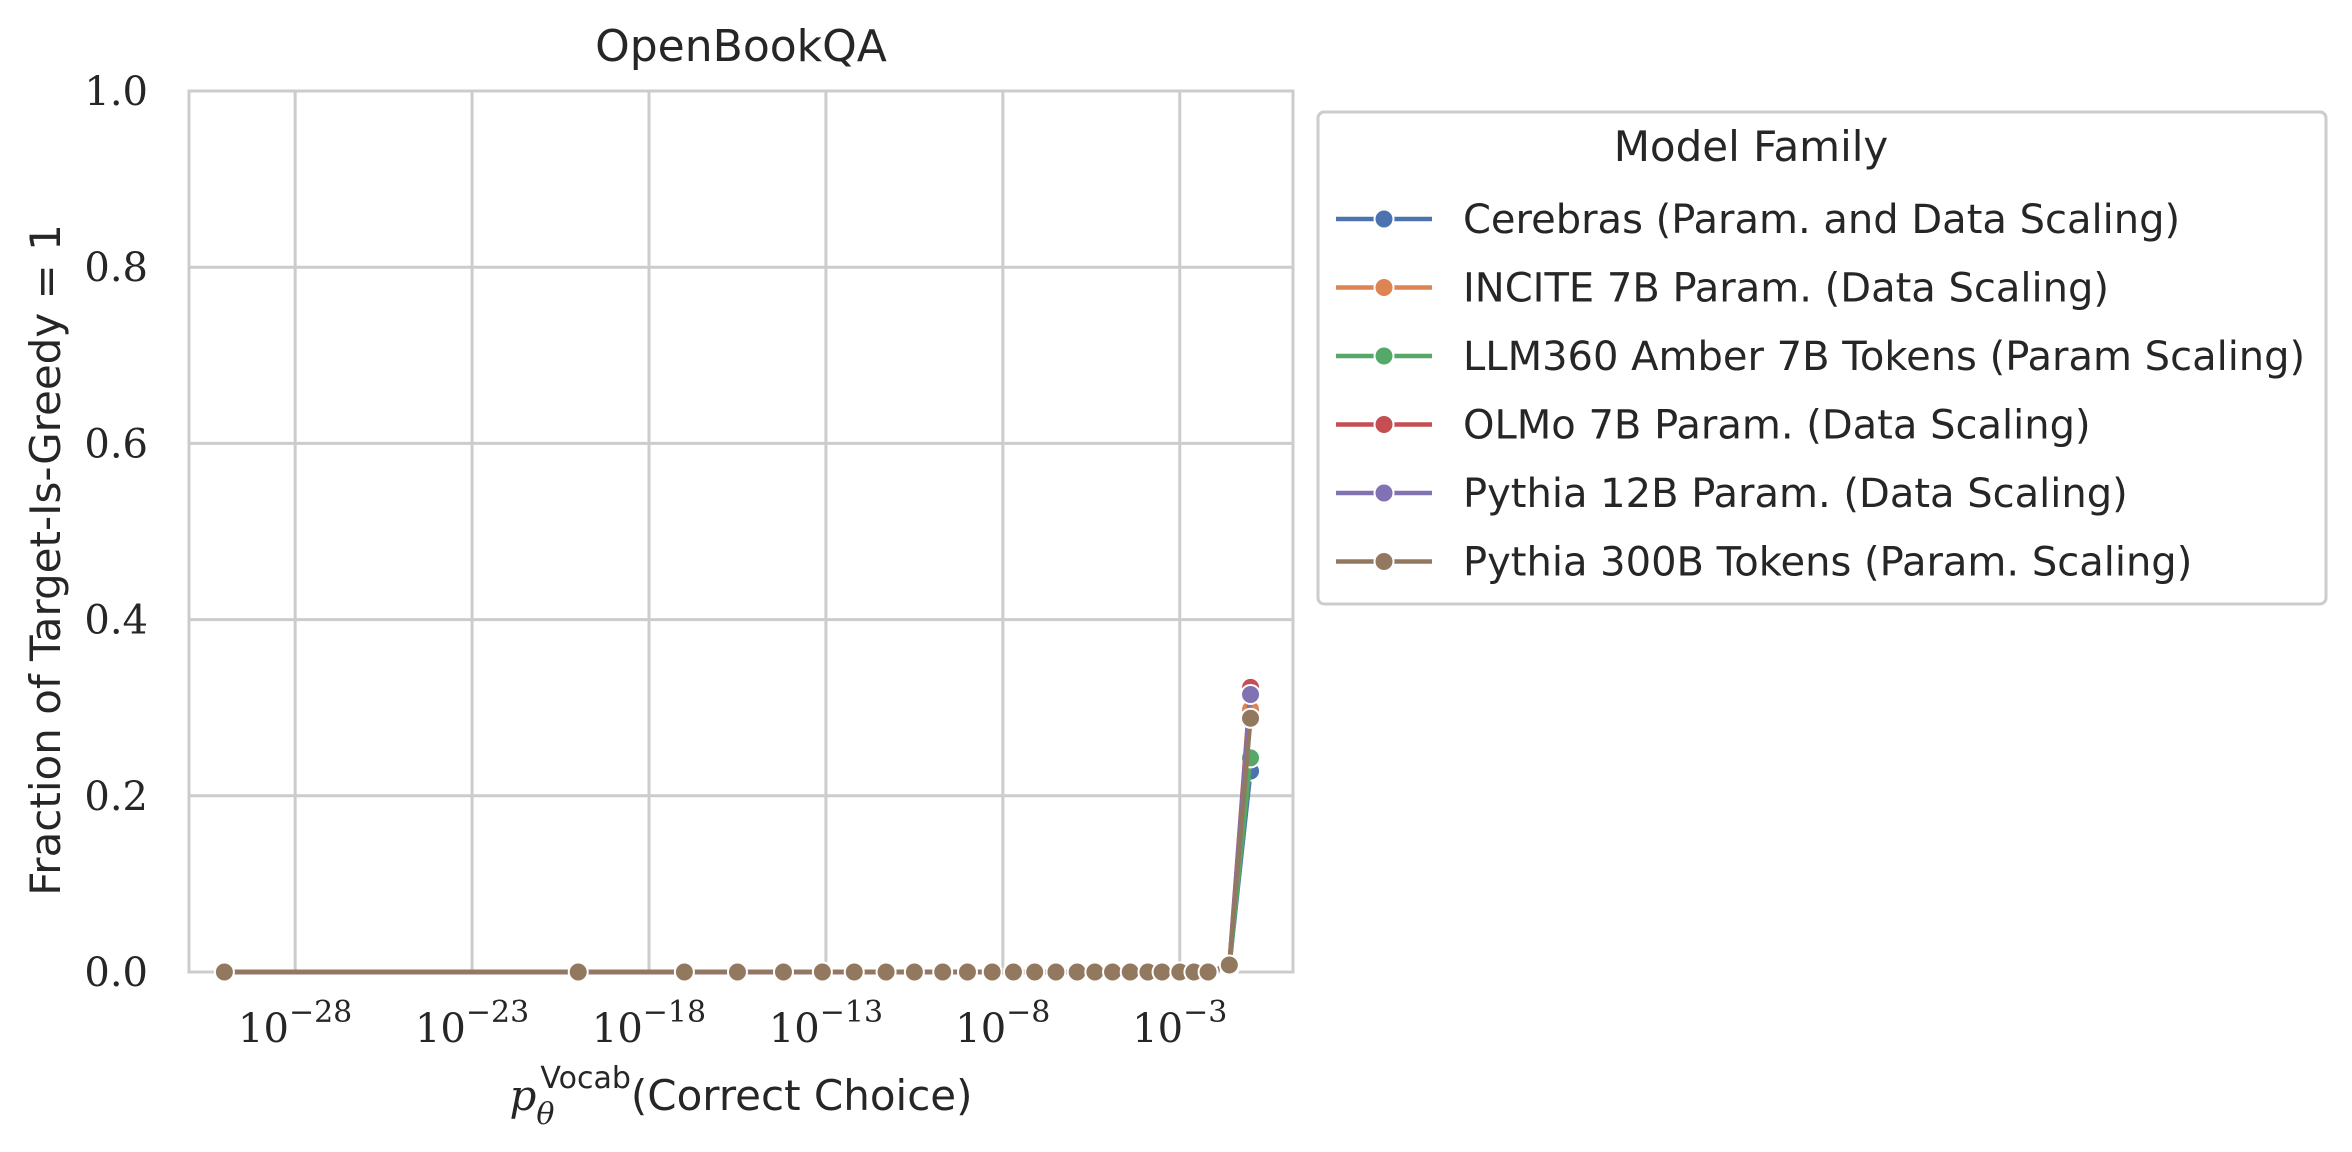 This screenshot has width=2352, height=1152. I want to click on legend-label: OLMo 7B Param. (Data Scaling), so click(1777, 426).